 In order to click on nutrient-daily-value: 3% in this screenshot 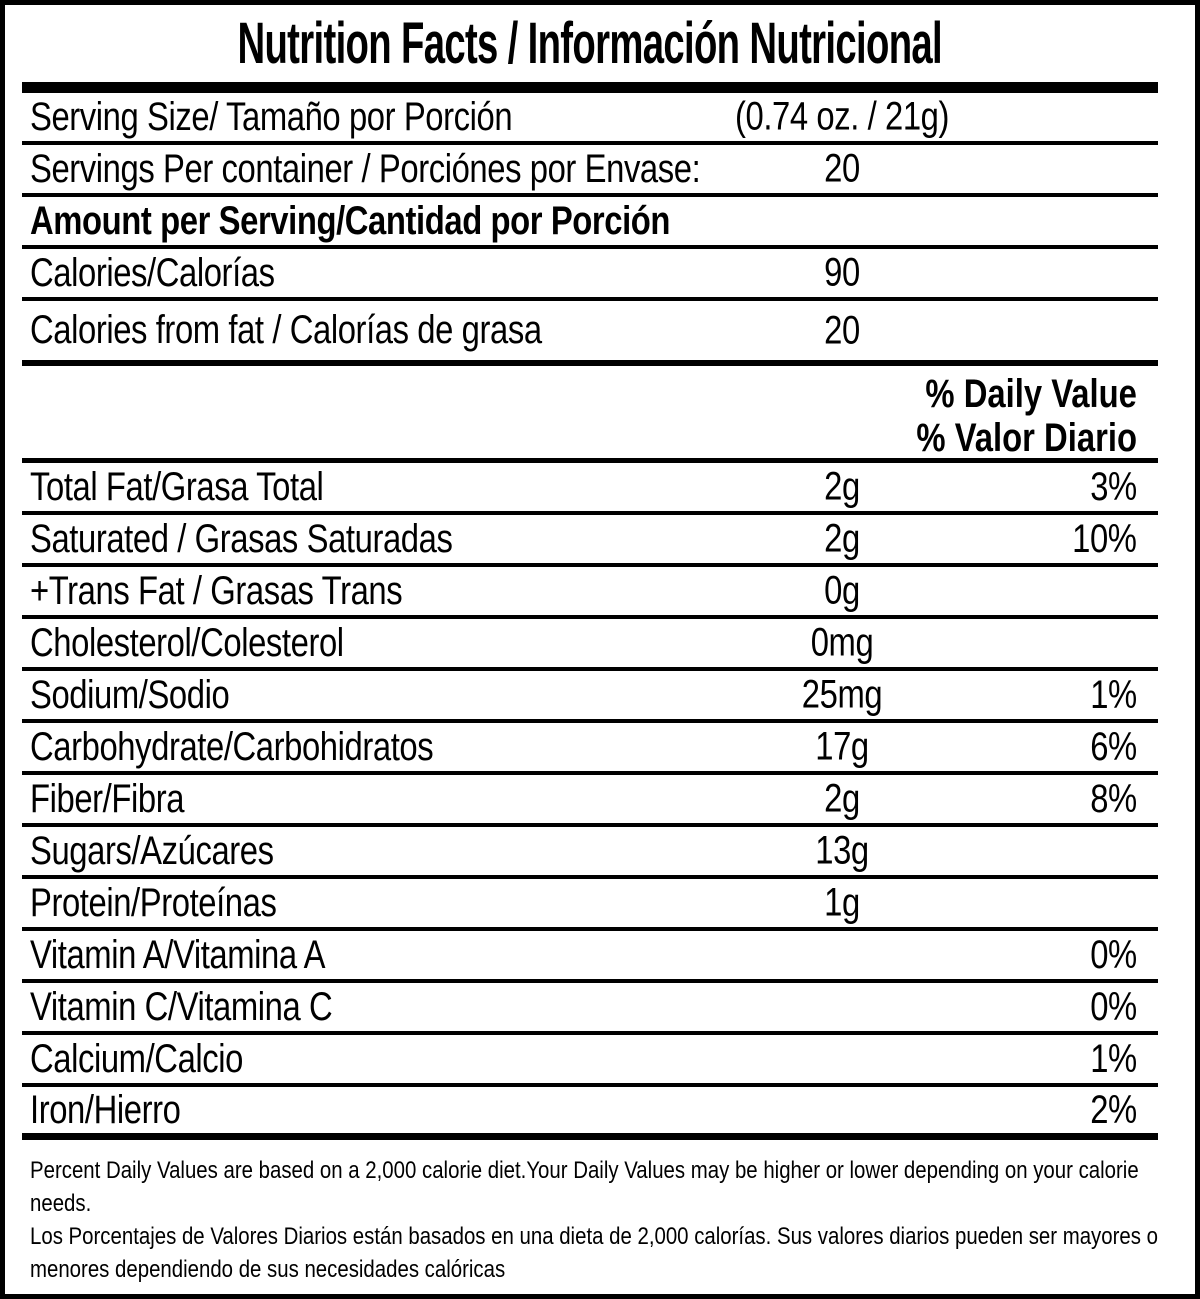, I will do `click(1113, 486)`.